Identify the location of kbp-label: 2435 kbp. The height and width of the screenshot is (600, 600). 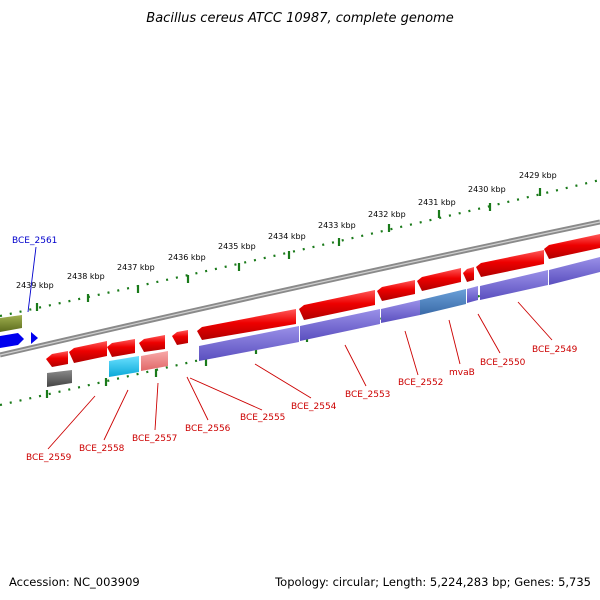
(237, 246).